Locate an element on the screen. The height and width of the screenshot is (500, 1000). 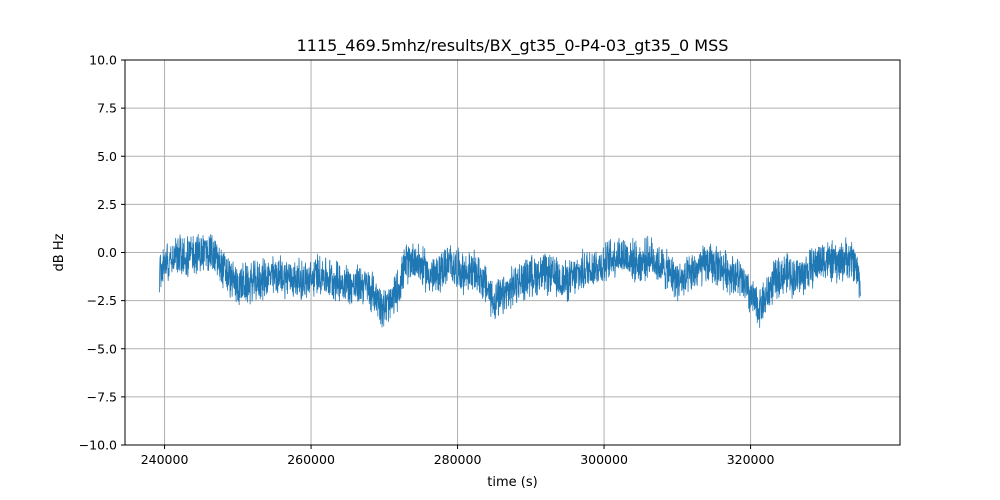
y-tick-label: −10.0 is located at coordinates (98, 445).